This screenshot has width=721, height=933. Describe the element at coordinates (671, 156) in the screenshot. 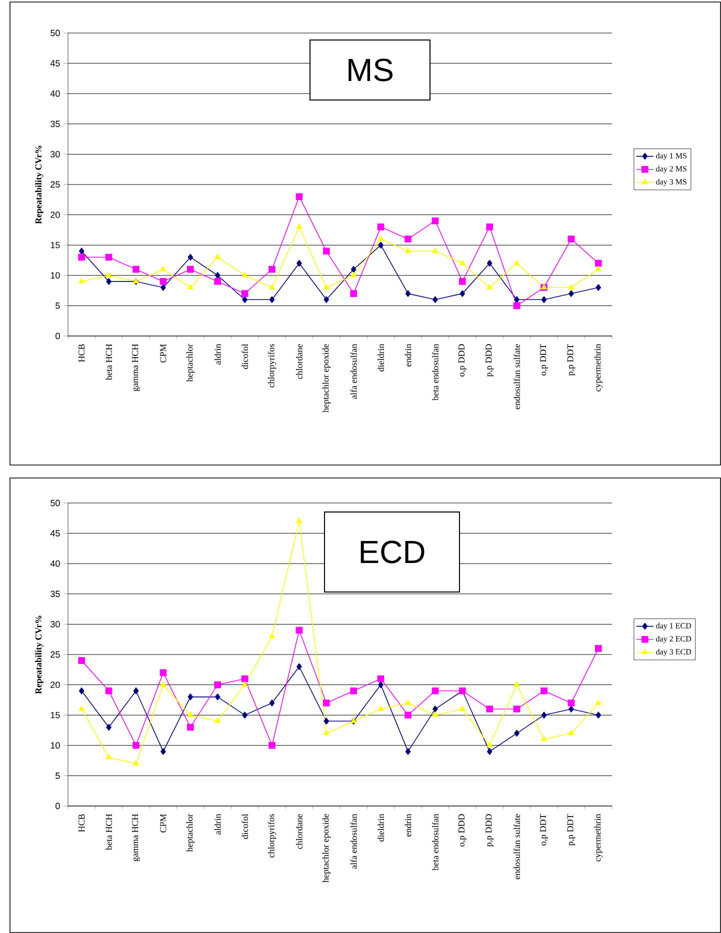

I see `legend-label: day 1 MS` at that location.